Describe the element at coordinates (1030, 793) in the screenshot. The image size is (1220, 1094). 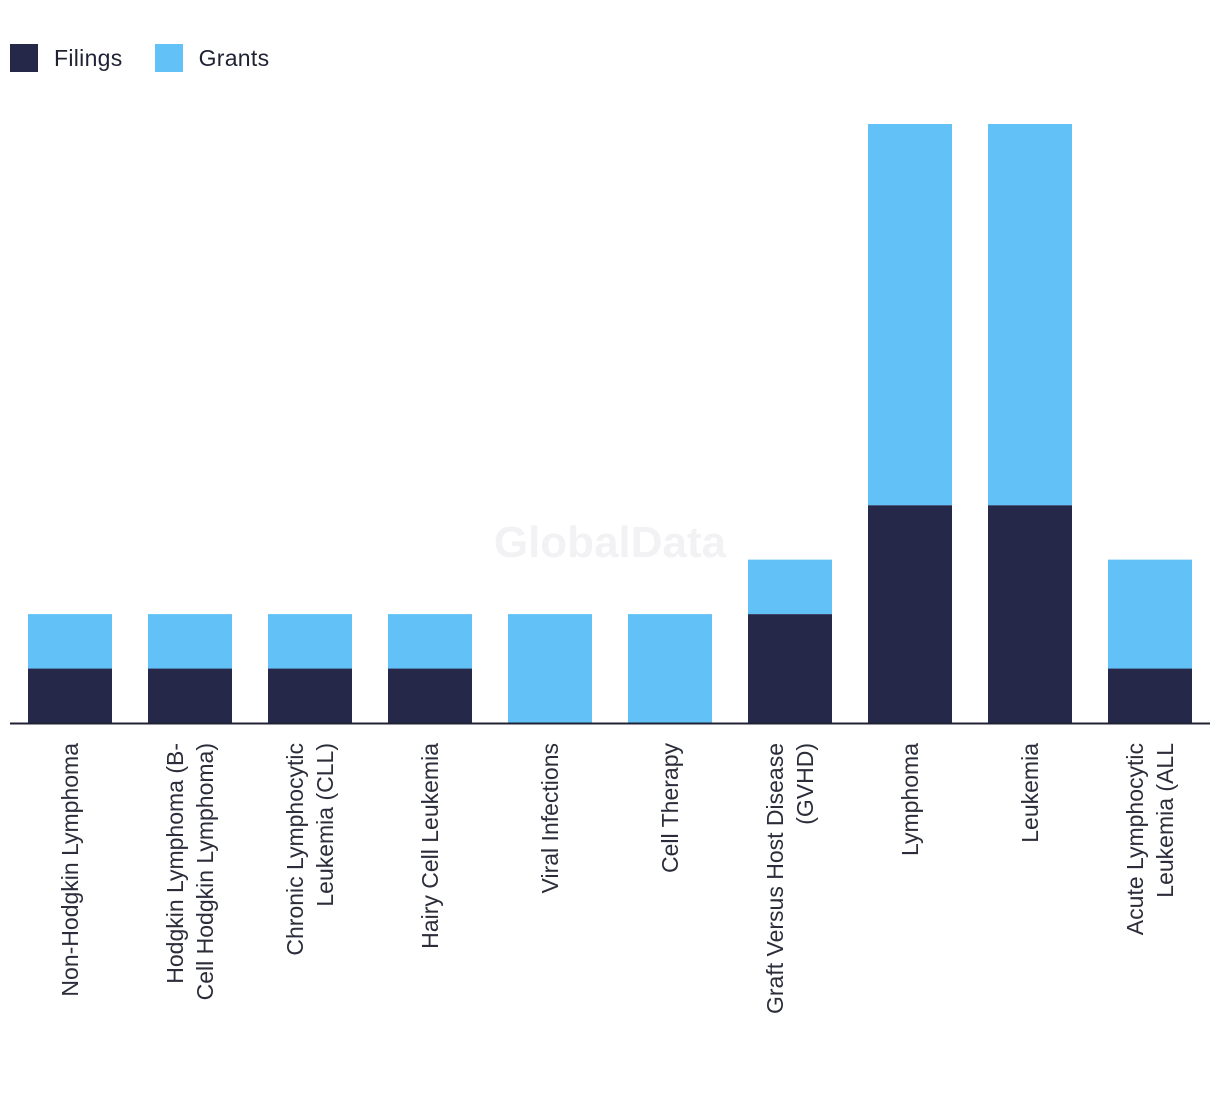
I see `x-tick-label-8: Leukemia` at that location.